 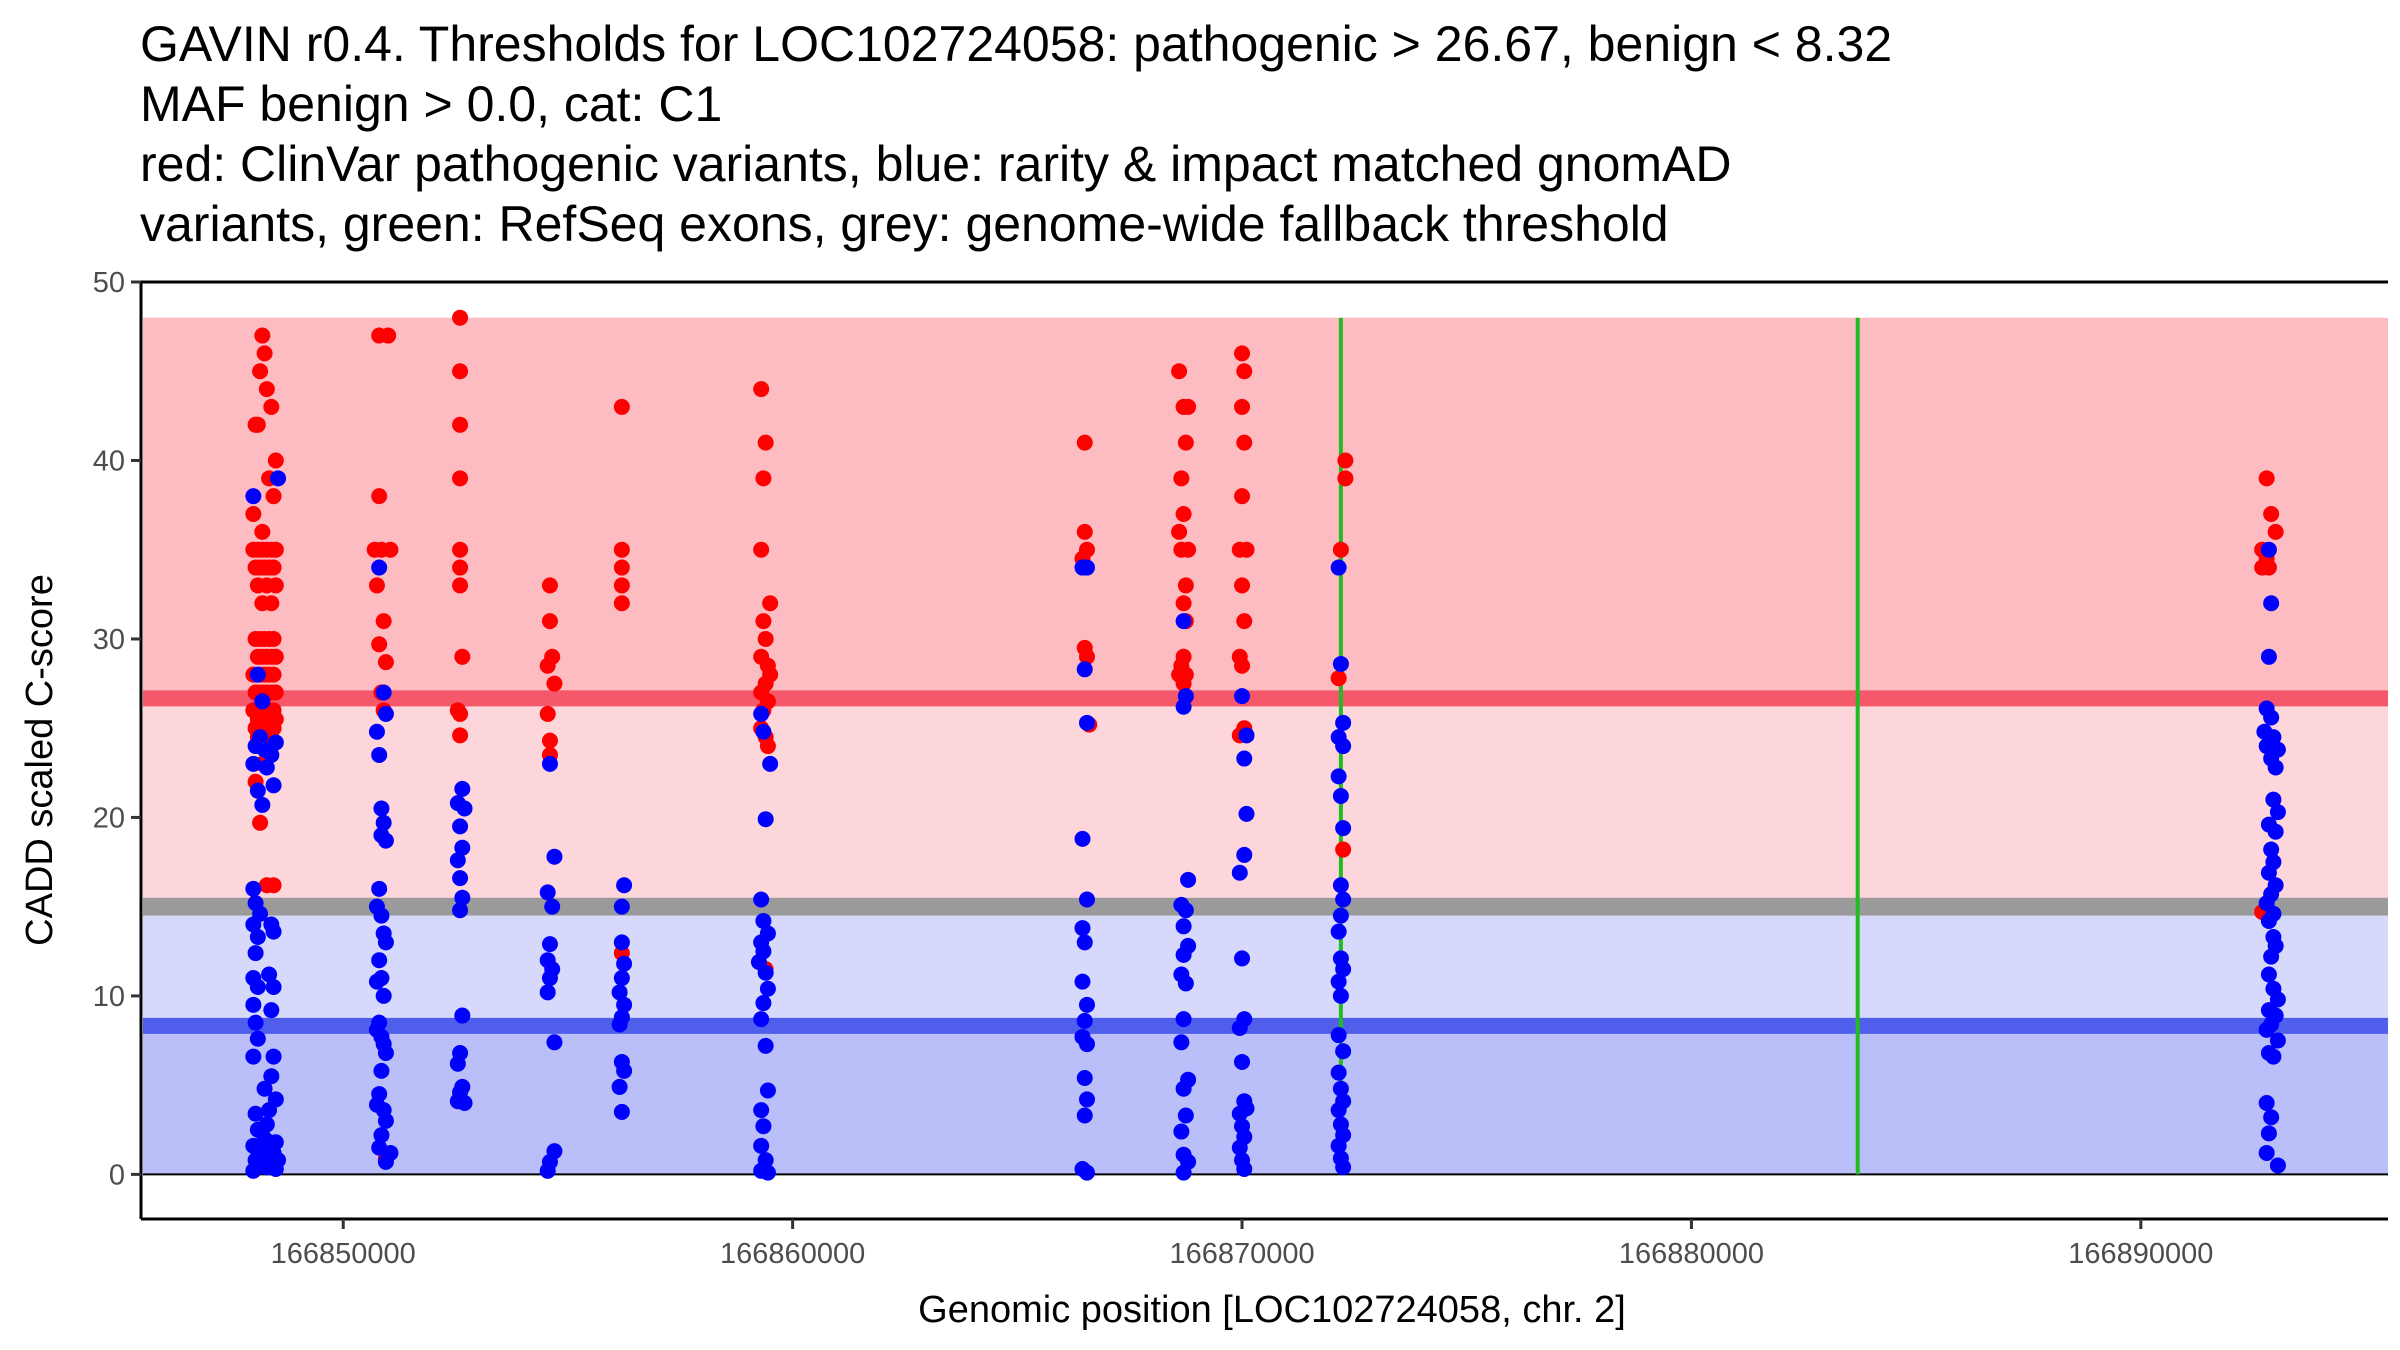 I want to click on x-tick-label-4: 166890000, so click(x=2140, y=1254).